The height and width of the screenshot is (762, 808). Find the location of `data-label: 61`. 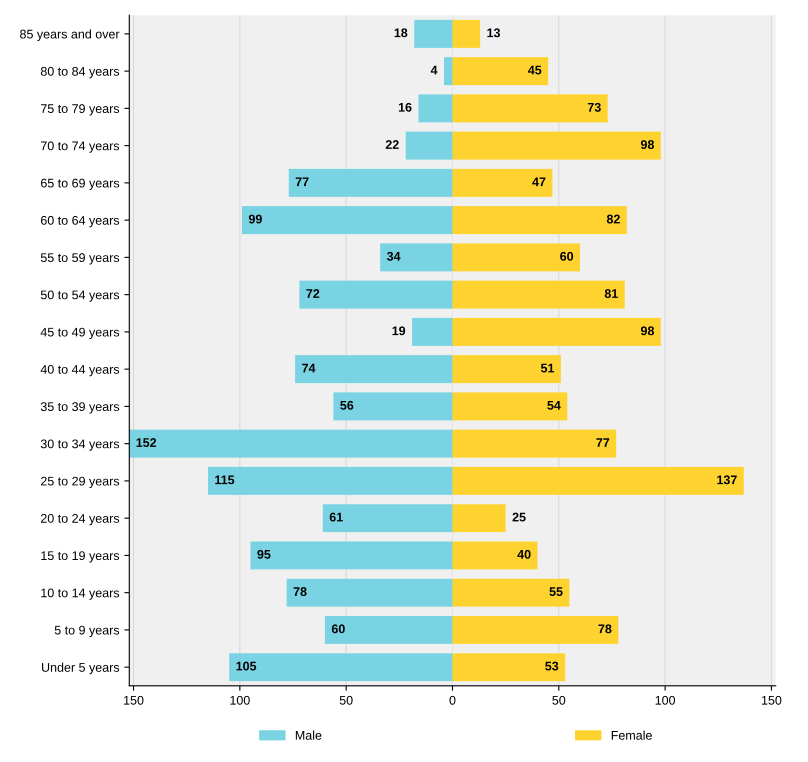

data-label: 61 is located at coordinates (336, 517).